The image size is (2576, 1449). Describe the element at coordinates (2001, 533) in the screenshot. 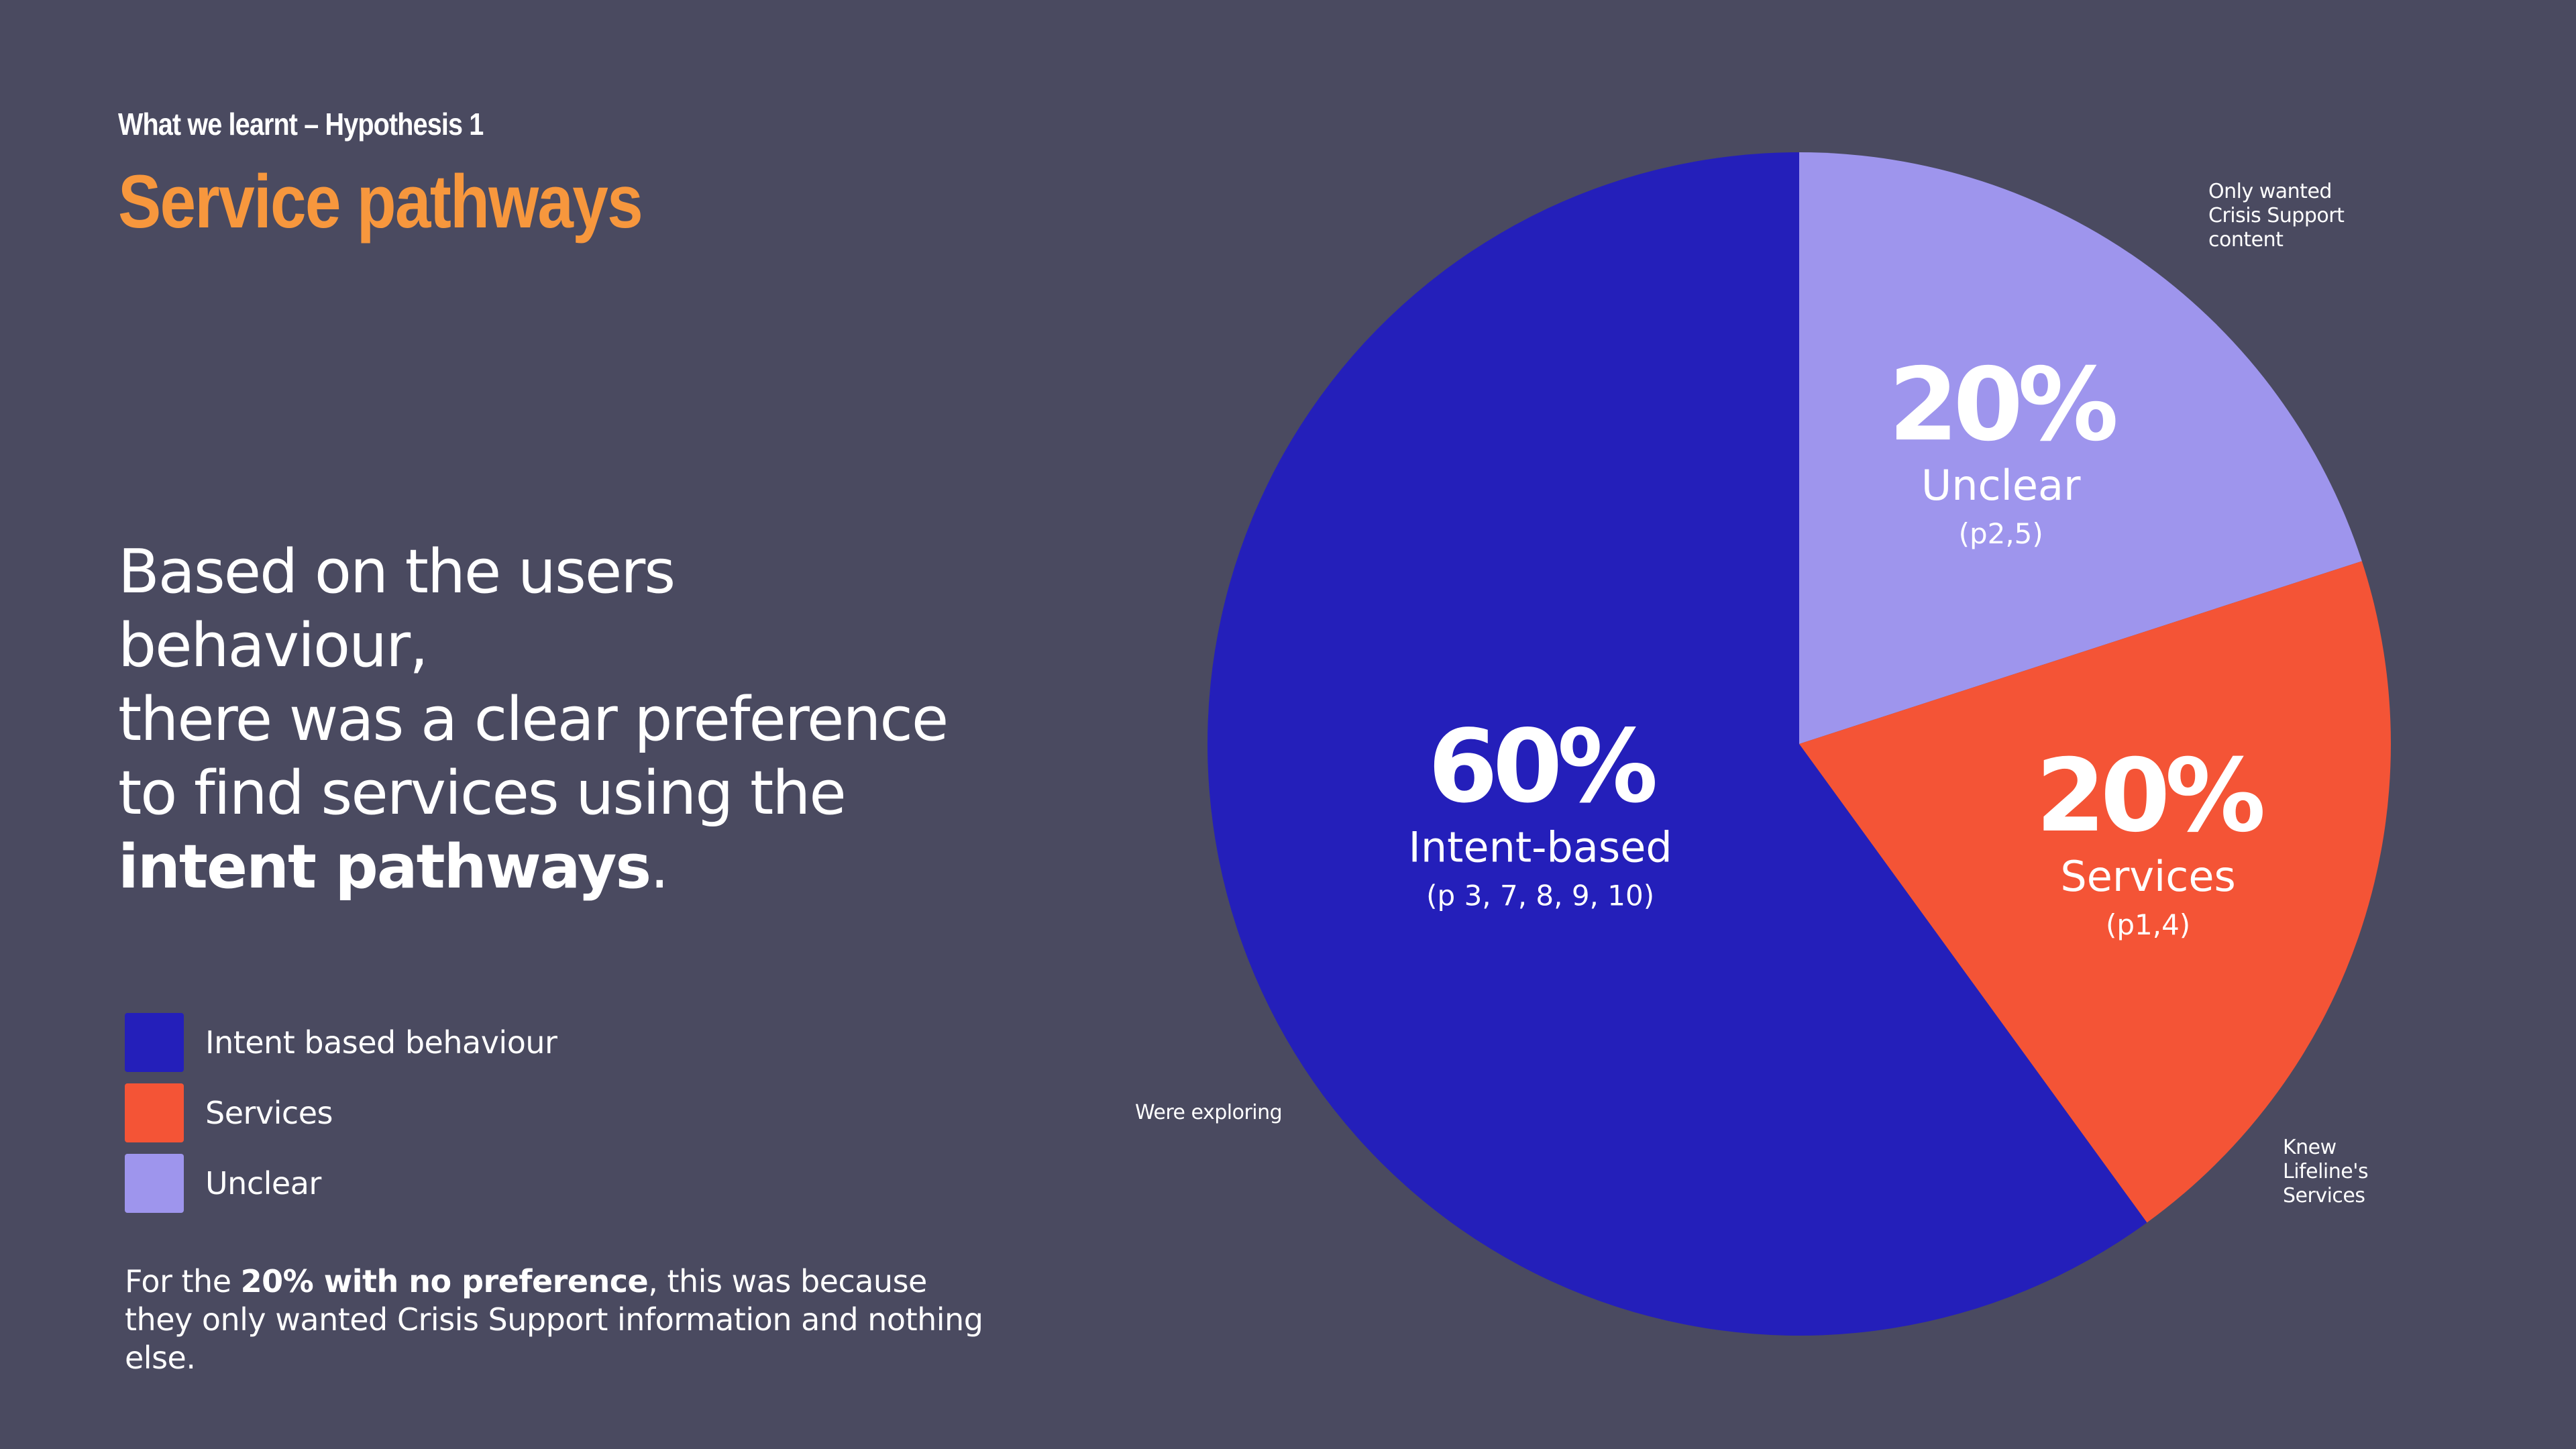

I see `slice-participants-unclear: (p2,5)` at that location.